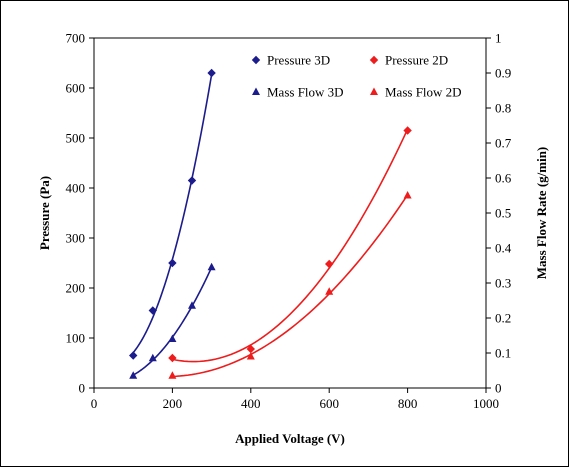 This screenshot has width=571, height=469. What do you see at coordinates (76, 38) in the screenshot?
I see `y-left-tick-label: 700` at bounding box center [76, 38].